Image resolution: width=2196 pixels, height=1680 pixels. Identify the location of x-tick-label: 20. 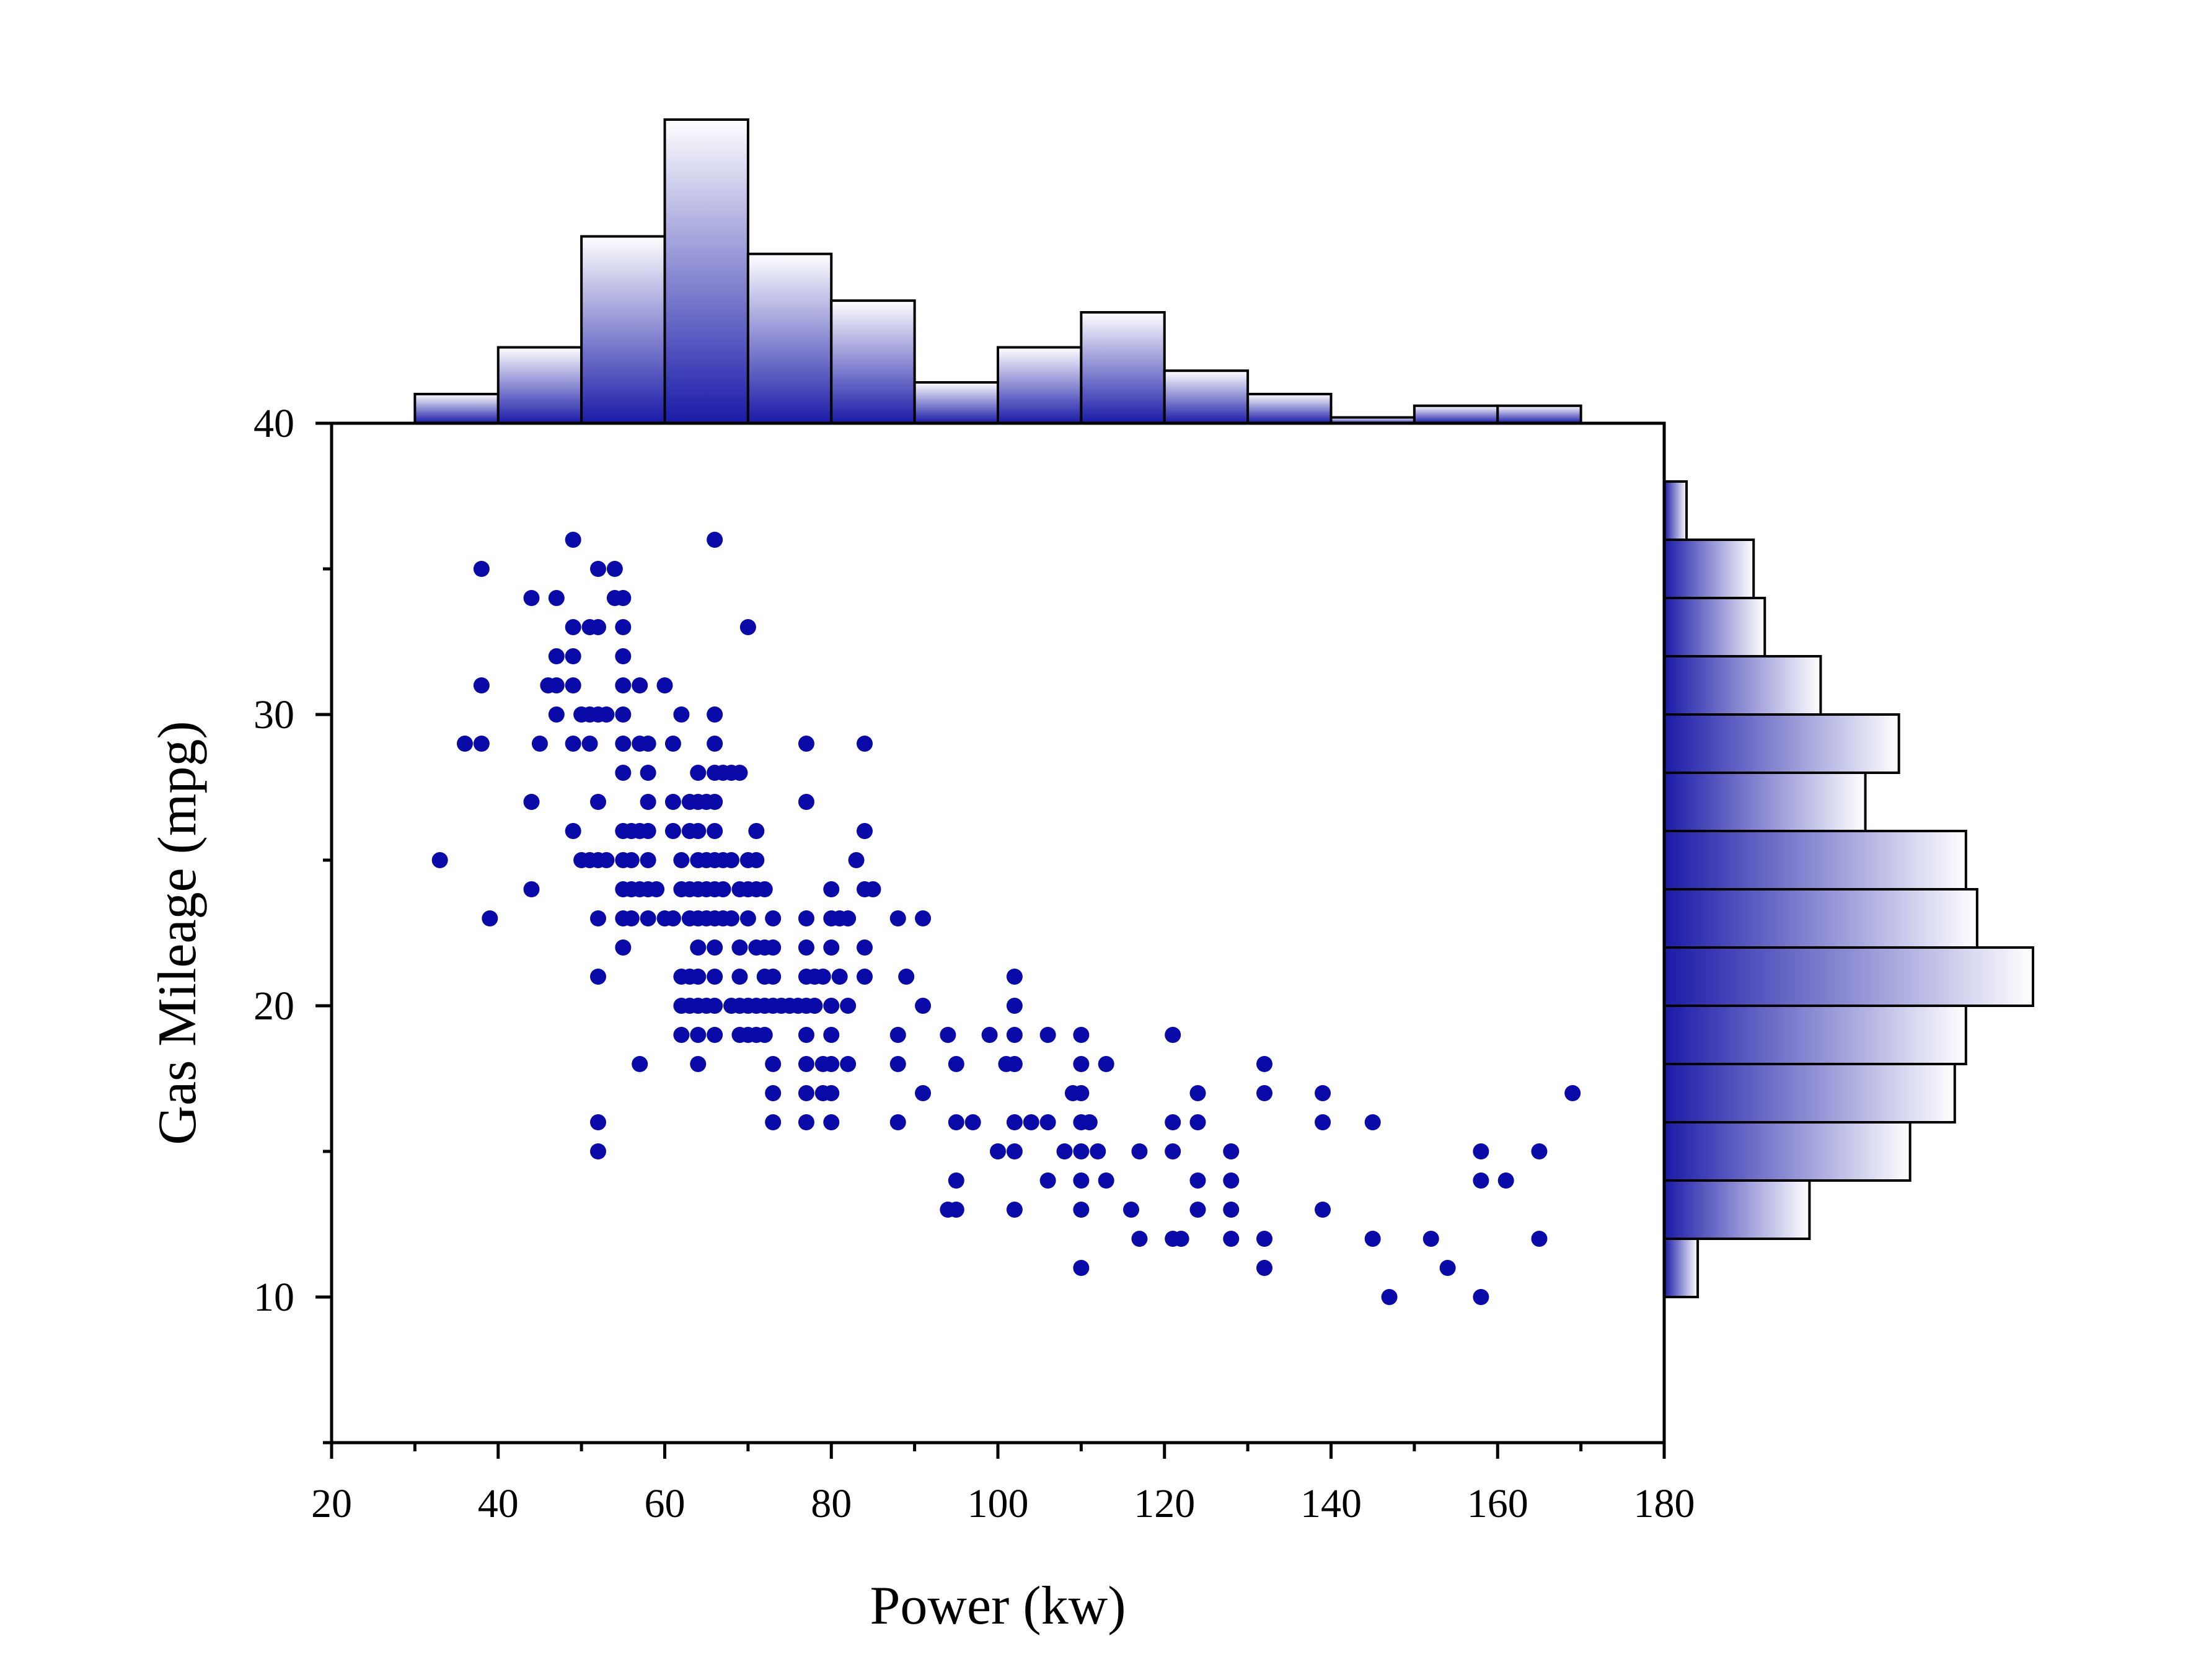
(331, 1503).